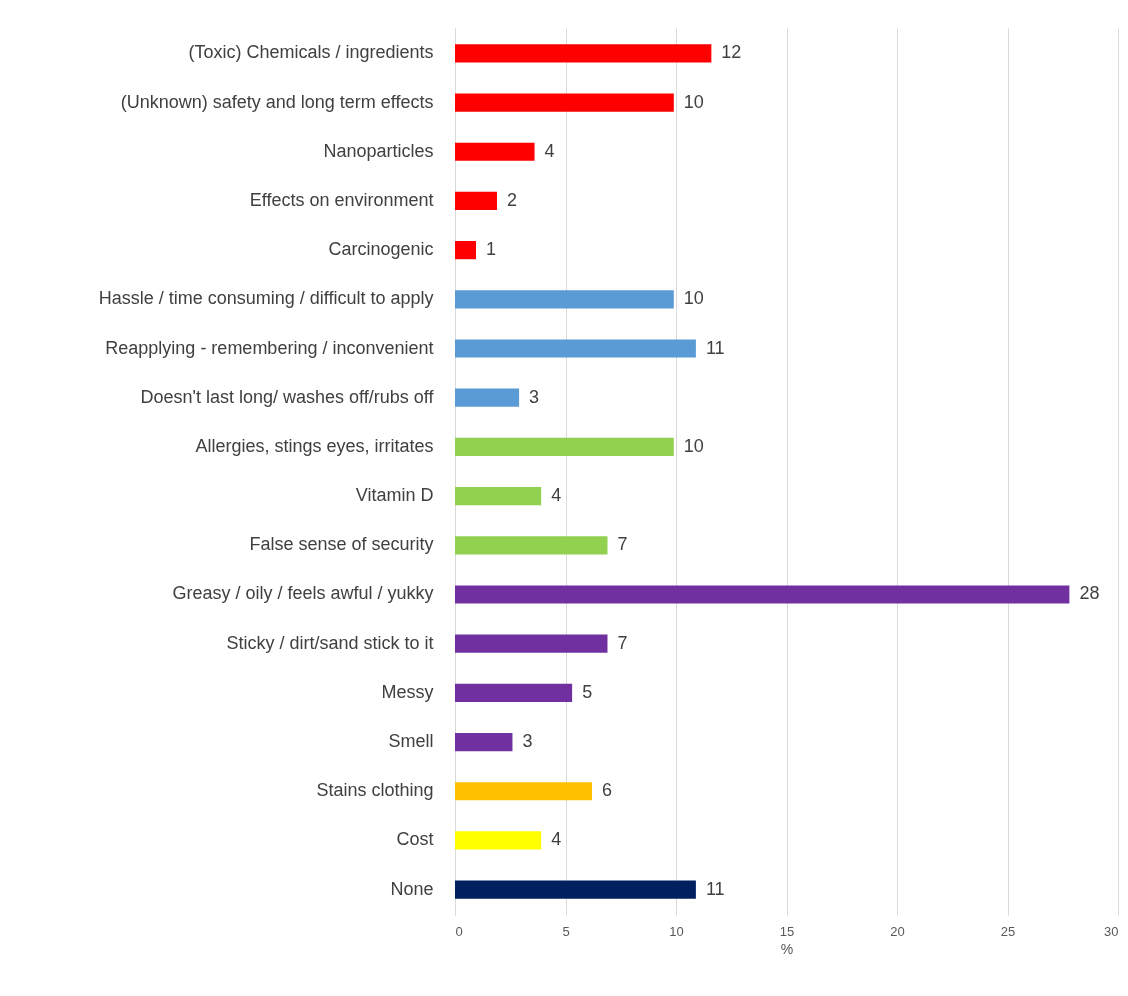 The width and height of the screenshot is (1128, 996). I want to click on y-tick-label: Cost, so click(415, 839).